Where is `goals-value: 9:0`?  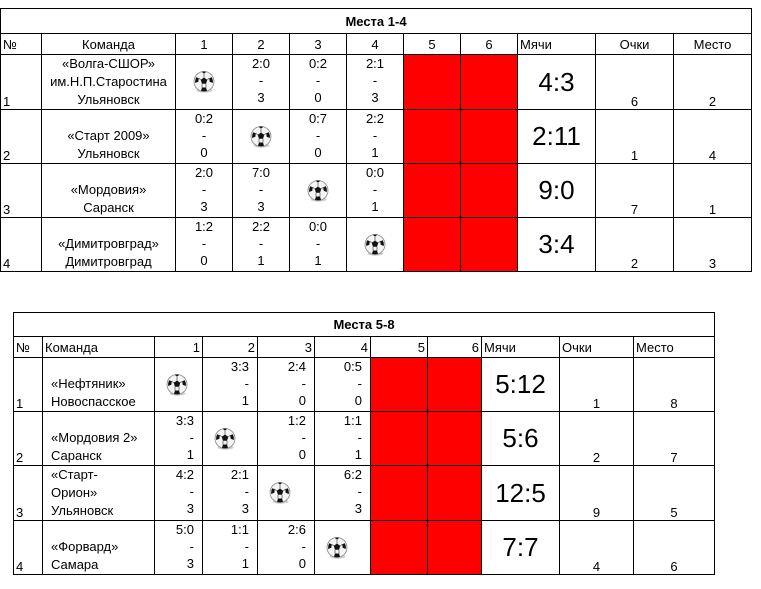
goals-value: 9:0 is located at coordinates (556, 190).